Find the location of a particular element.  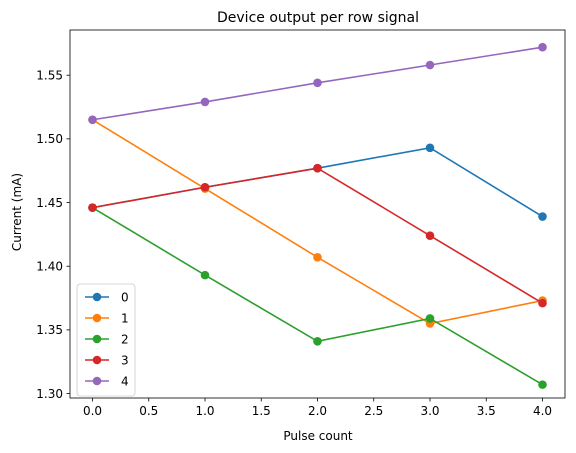

y-tick-label: 1.30 is located at coordinates (49, 394).